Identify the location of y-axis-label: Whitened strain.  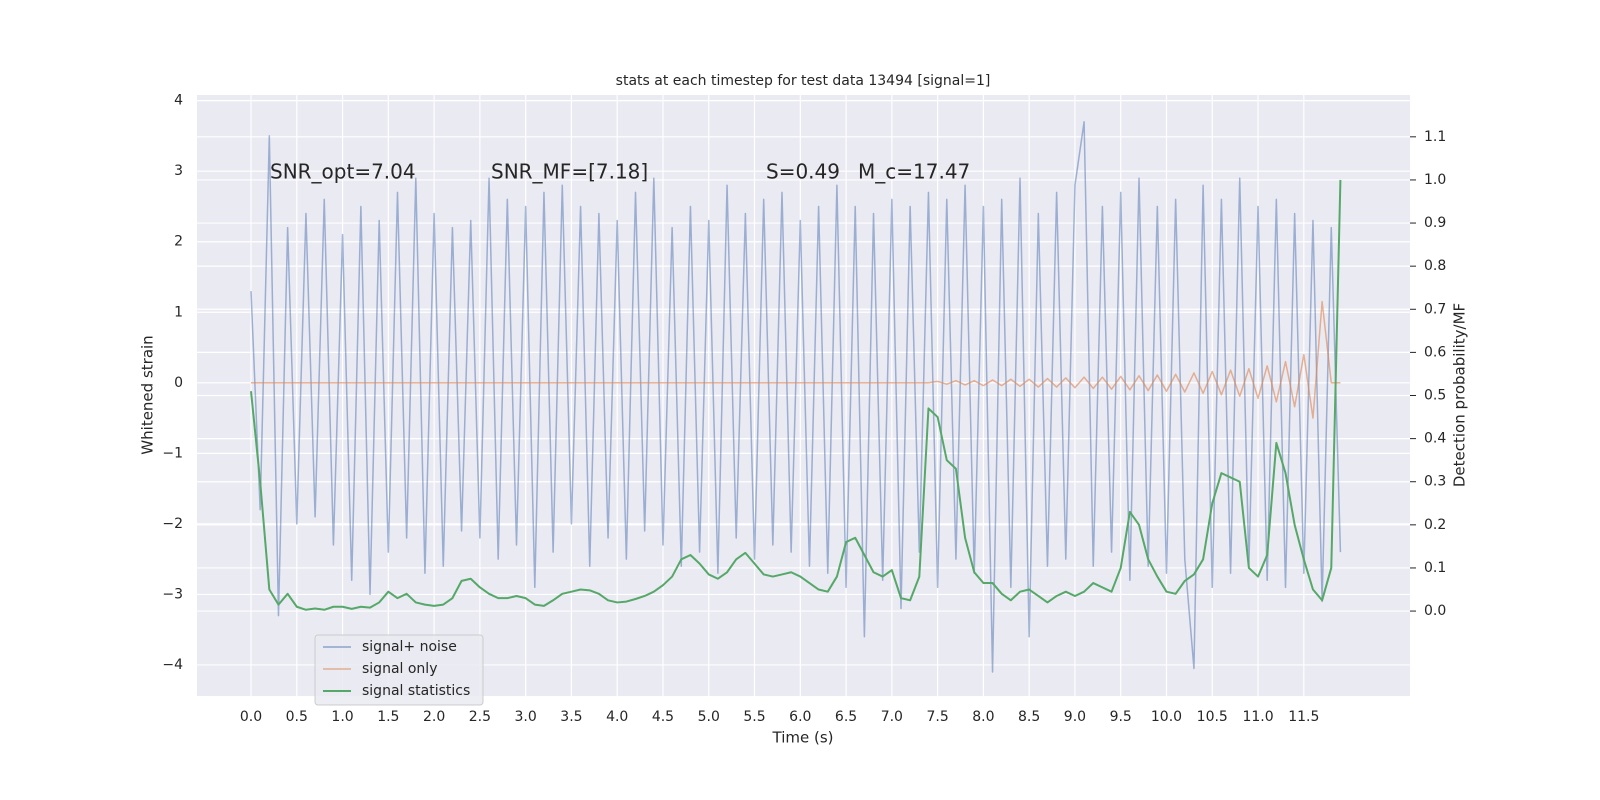
(148, 394).